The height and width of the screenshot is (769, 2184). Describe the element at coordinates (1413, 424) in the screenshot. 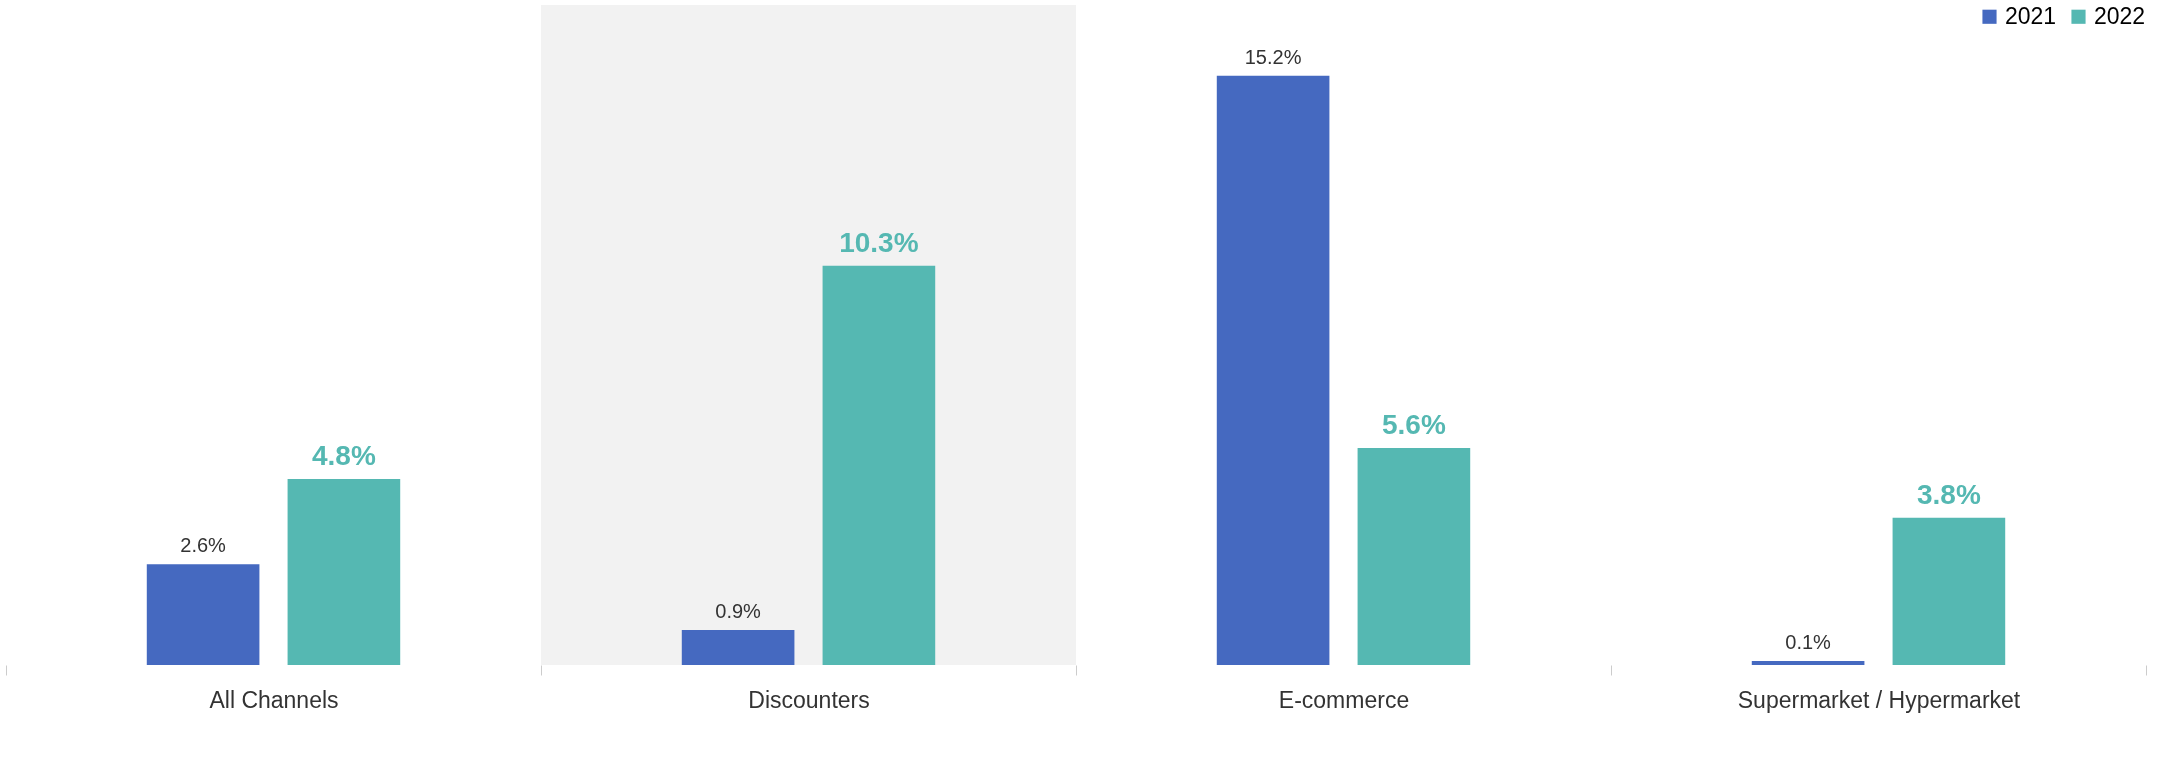

I see `data-label: 5.6%` at that location.